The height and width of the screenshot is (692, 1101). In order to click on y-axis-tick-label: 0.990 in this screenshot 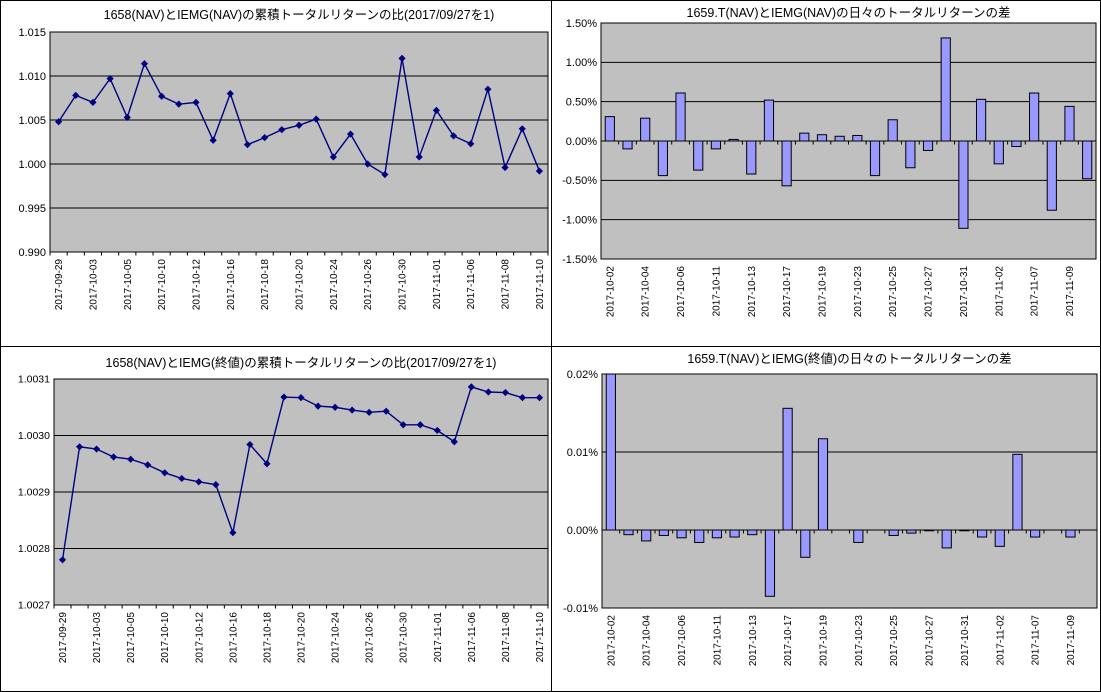, I will do `click(32, 253)`.